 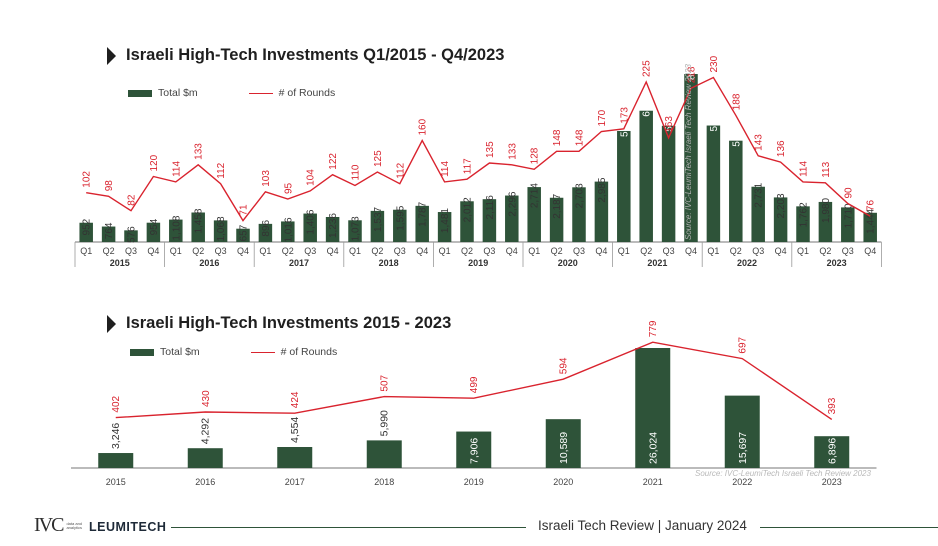 What do you see at coordinates (490, 207) in the screenshot?
I see `bar-value-label: 2,116` at bounding box center [490, 207].